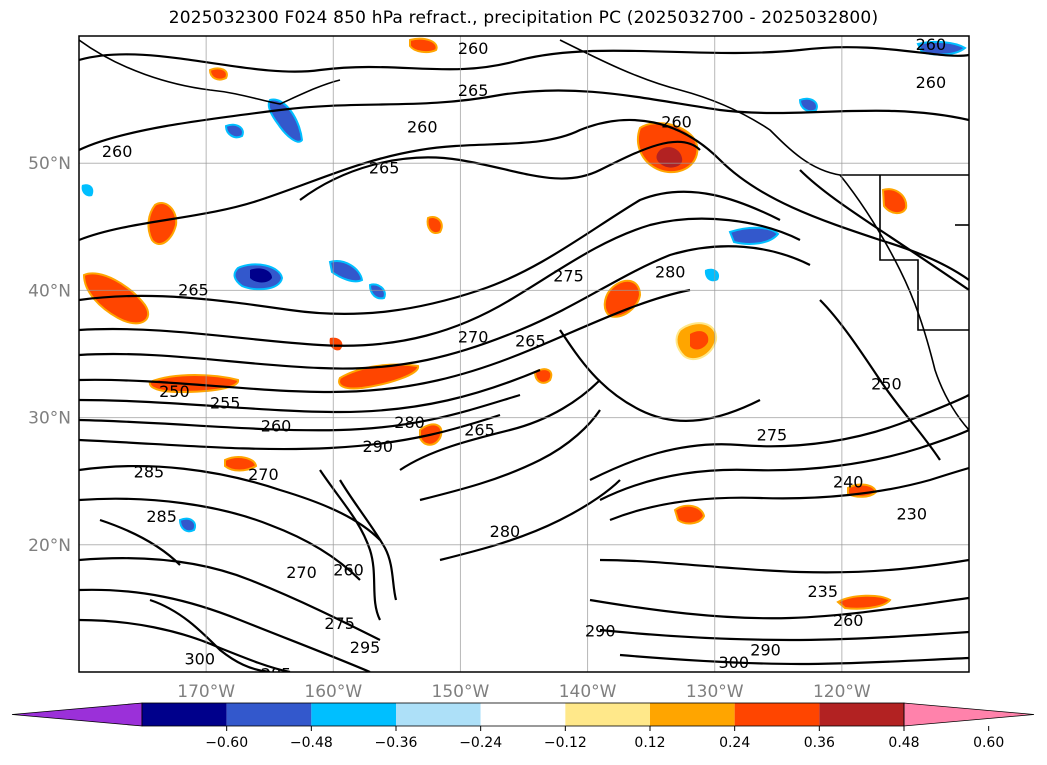 The width and height of the screenshot is (1047, 765). I want to click on colorbar-tick-label: −0.48, so click(311, 743).